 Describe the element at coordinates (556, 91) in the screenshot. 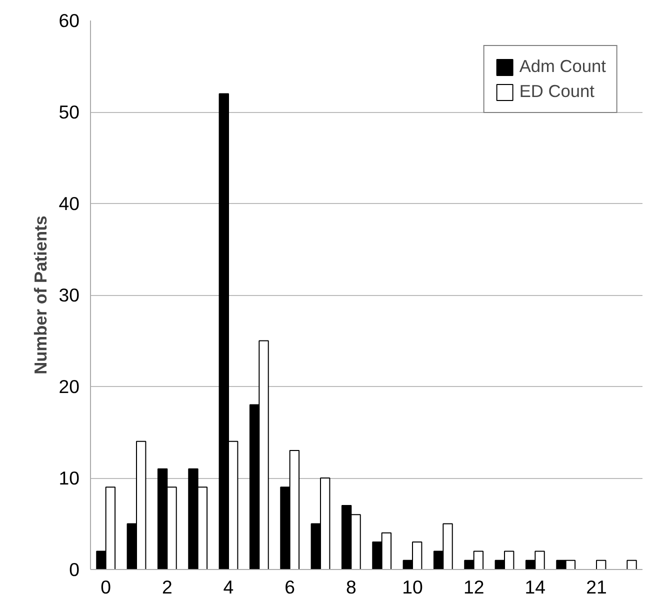

I see `legend-label: ED Count` at that location.